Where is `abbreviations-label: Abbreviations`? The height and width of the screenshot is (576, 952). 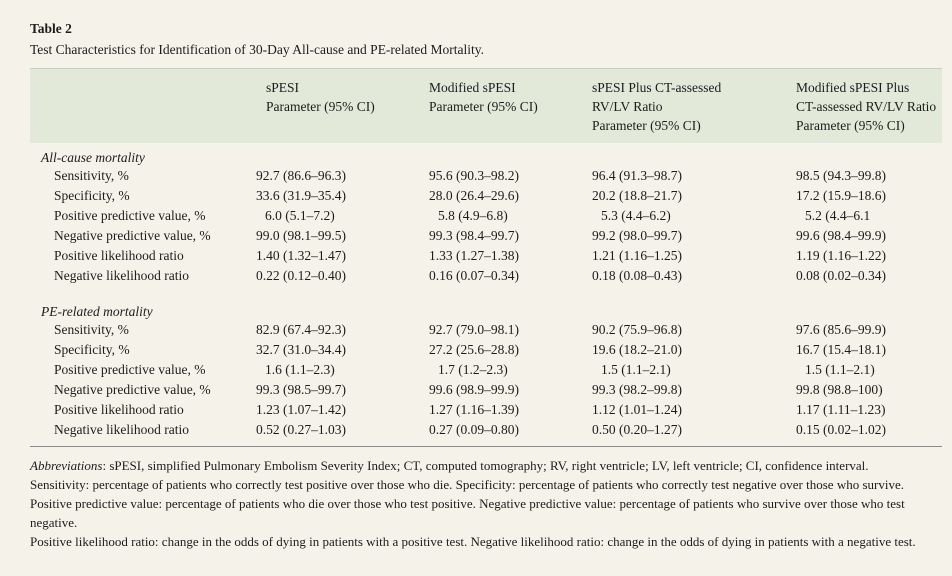
abbreviations-label: Abbreviations is located at coordinates (66, 465).